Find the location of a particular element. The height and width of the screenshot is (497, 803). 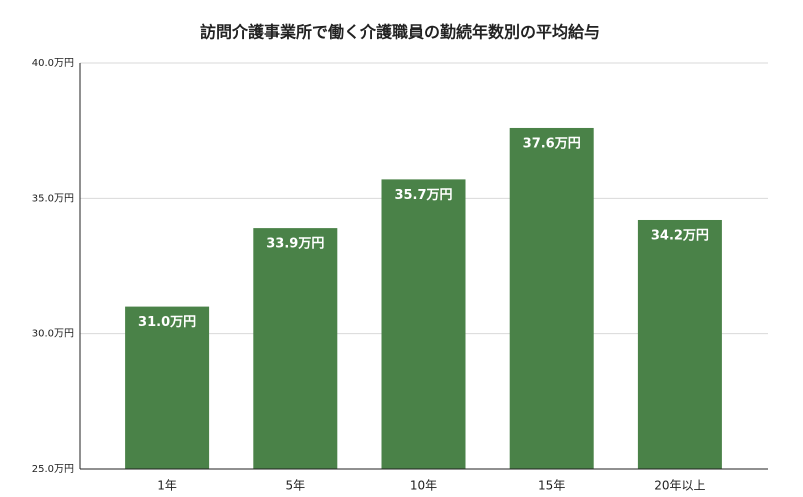

y-tick-label: 30.0万円 is located at coordinates (53, 334).